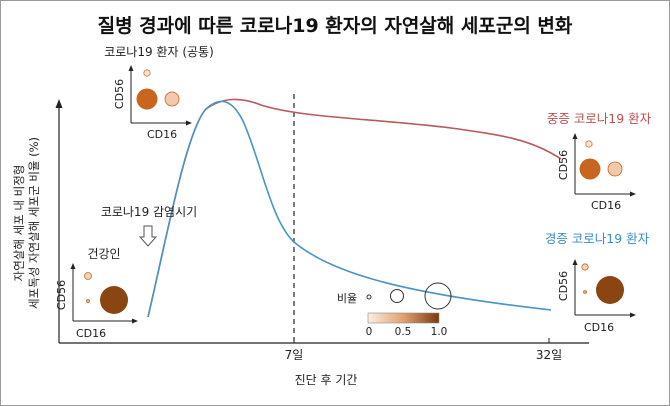 This screenshot has height=406, width=670. I want to click on infection-period-label: 코로나19 감염시기, so click(149, 212).